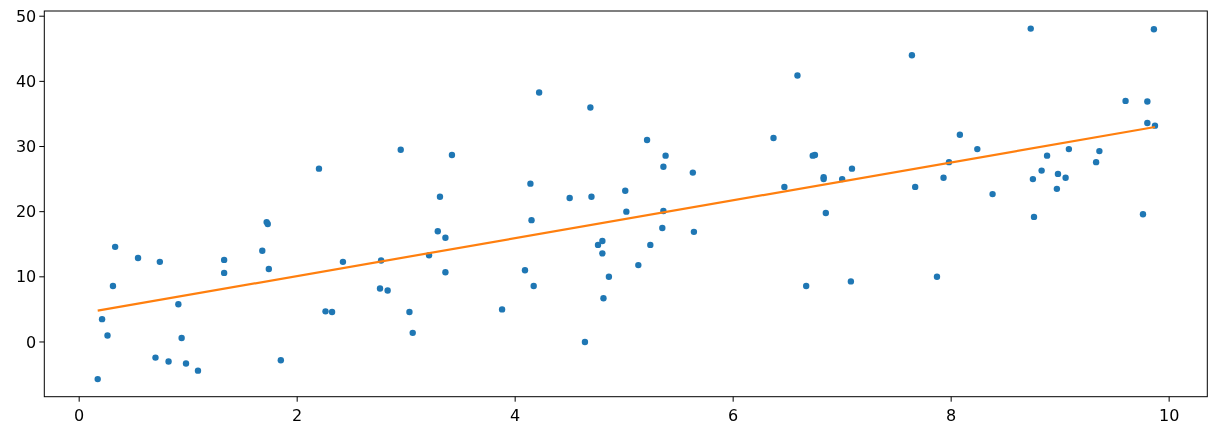 This screenshot has width=1216, height=435. What do you see at coordinates (26, 81) in the screenshot?
I see `y-tick-label: 40` at bounding box center [26, 81].